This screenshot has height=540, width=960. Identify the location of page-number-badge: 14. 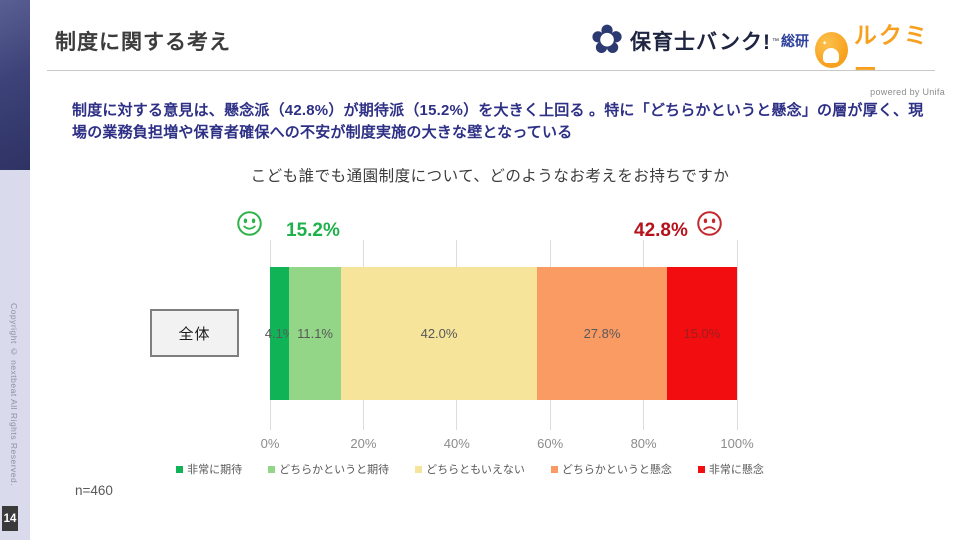
(10, 518).